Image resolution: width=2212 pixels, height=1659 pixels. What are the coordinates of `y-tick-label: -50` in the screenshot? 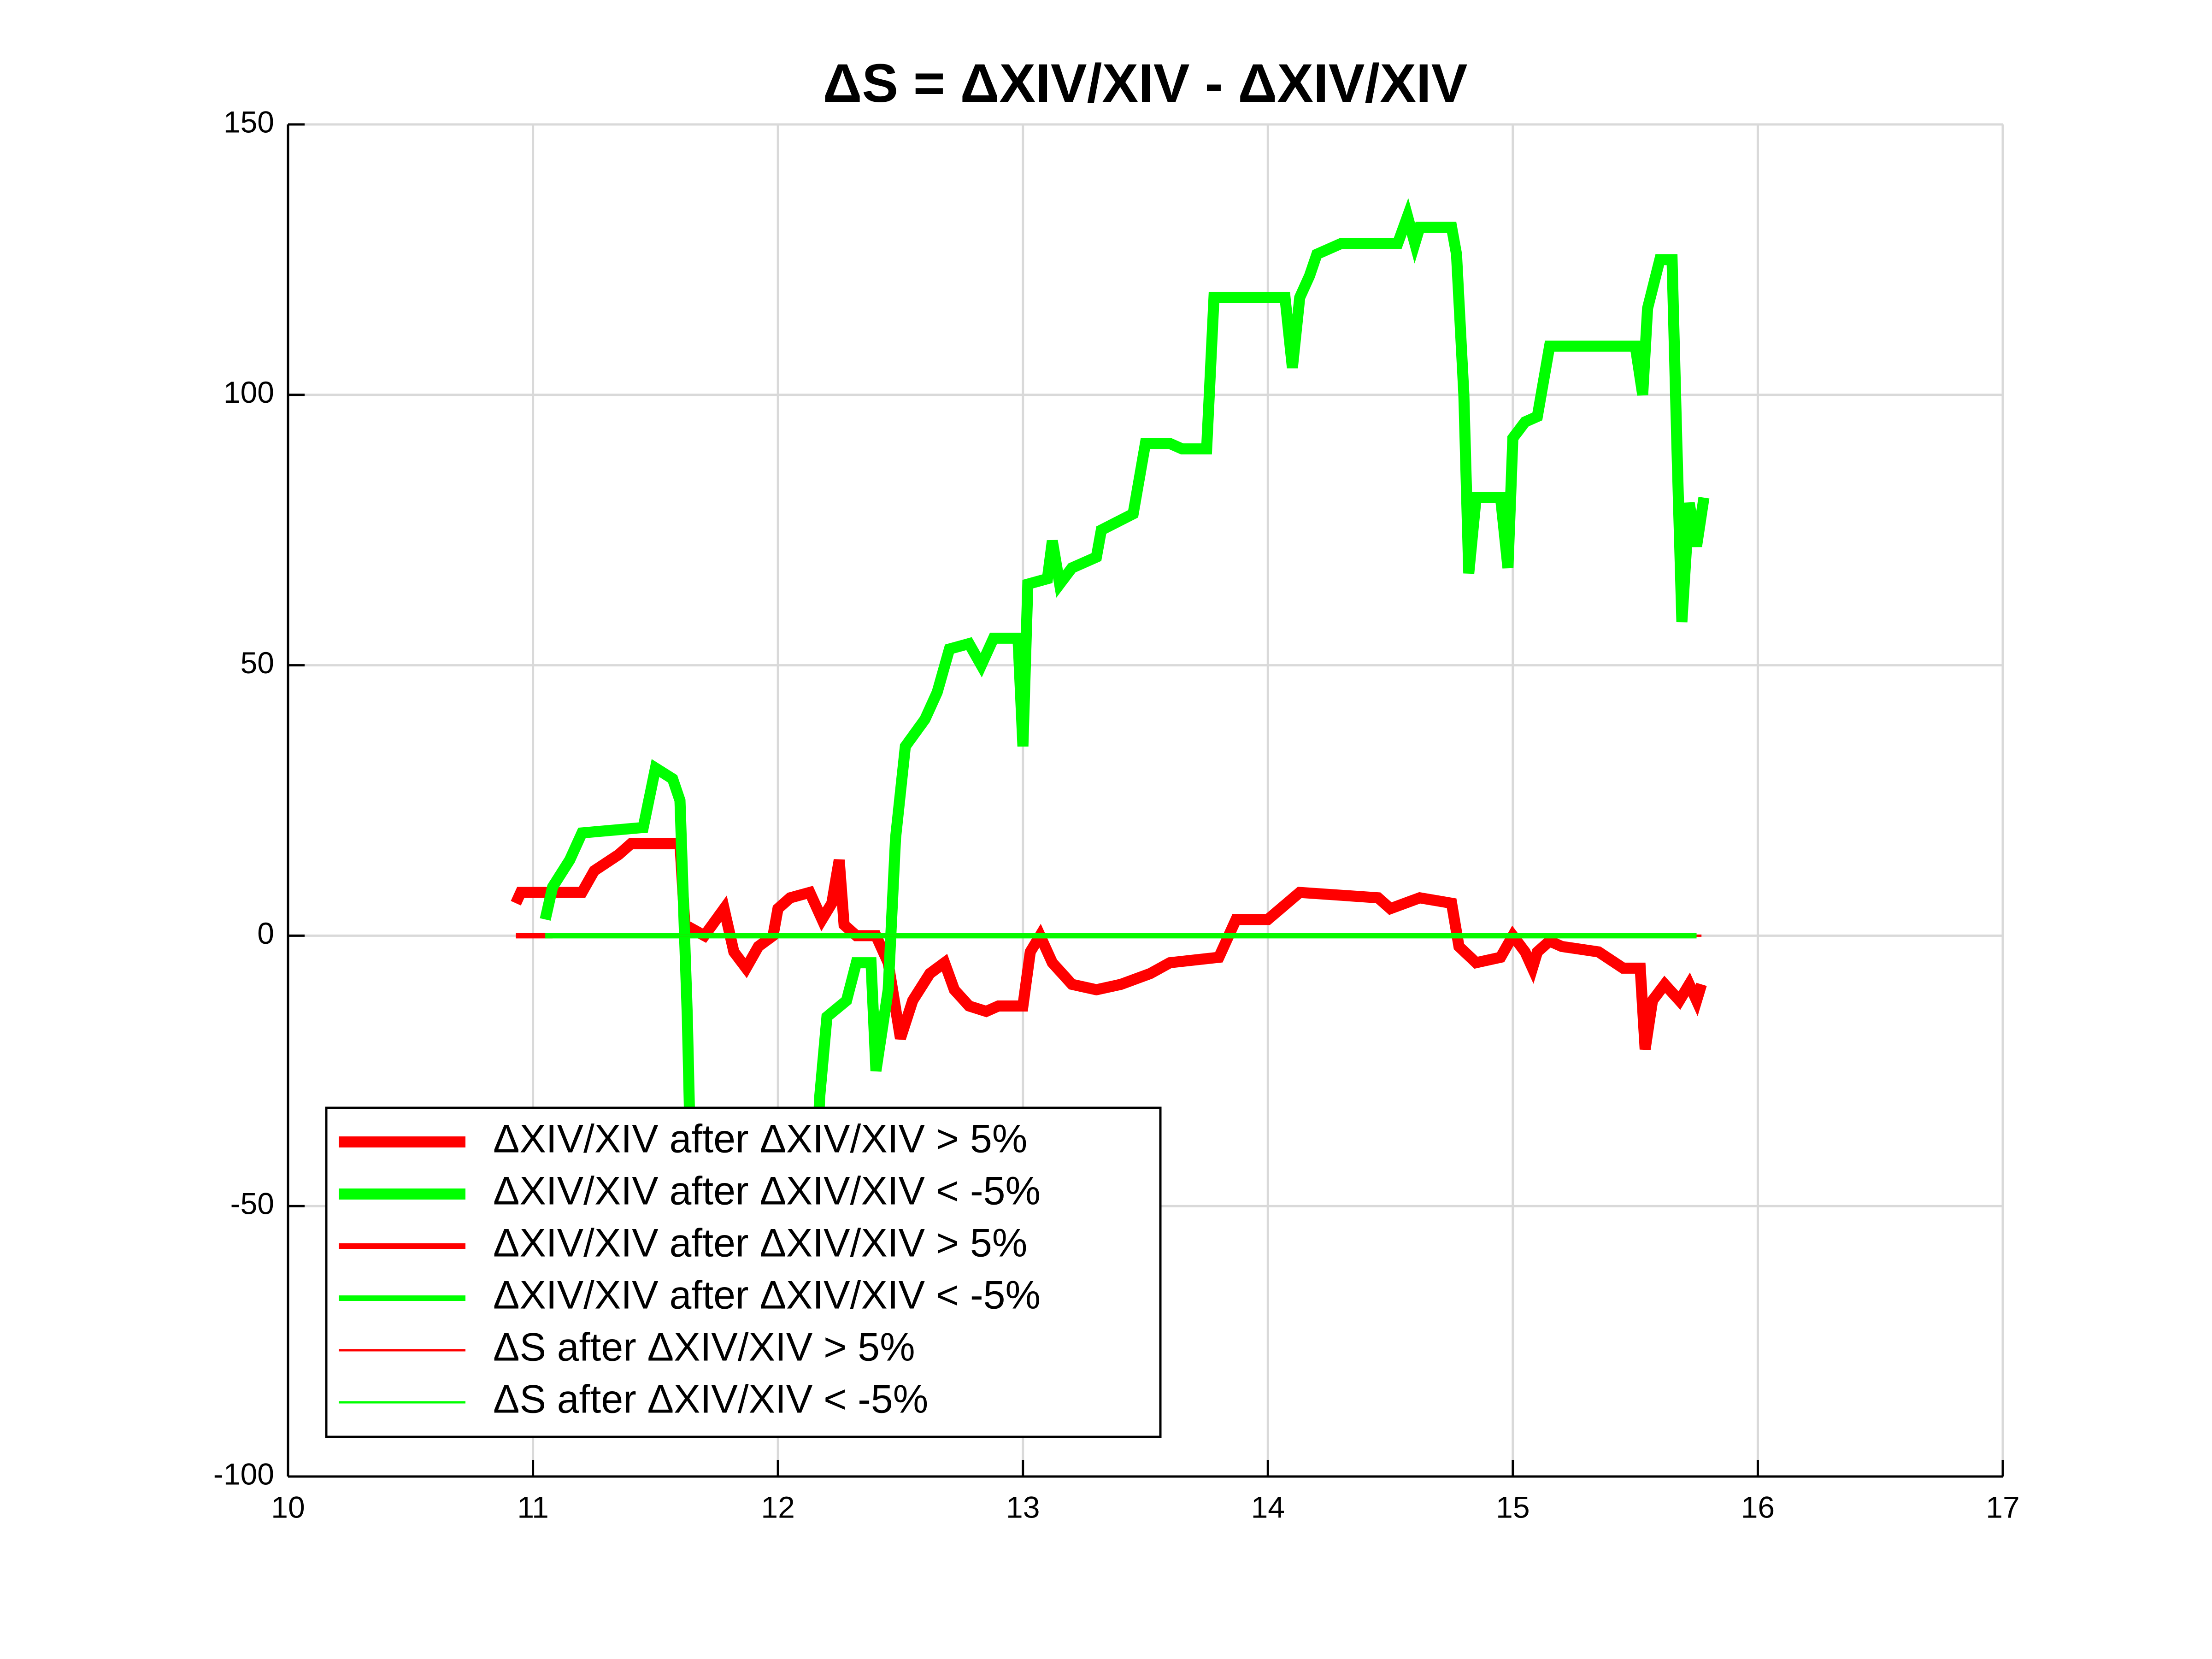 It's located at (252, 1204).